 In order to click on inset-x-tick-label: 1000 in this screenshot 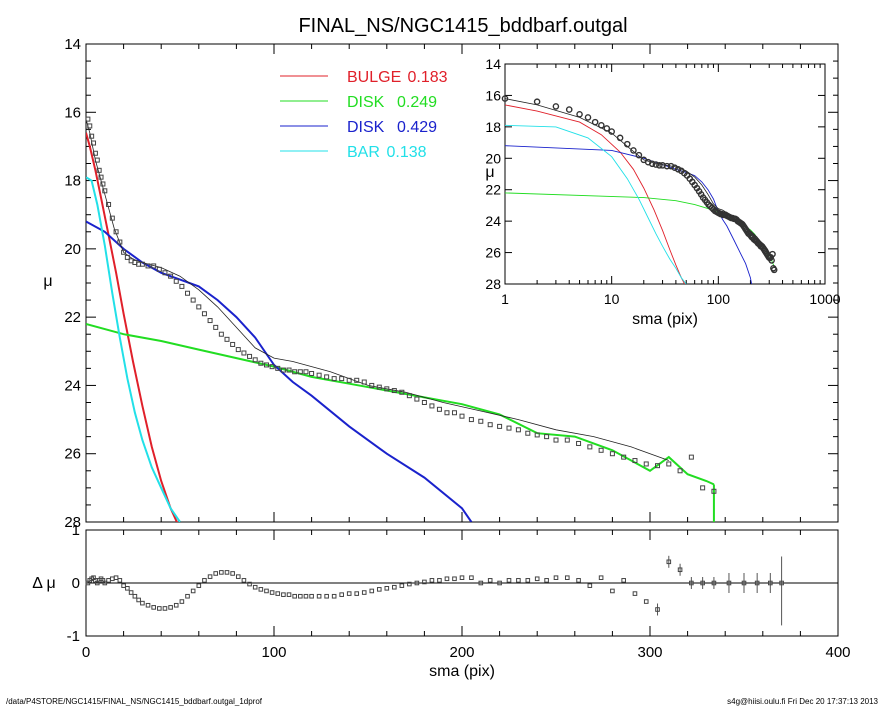, I will do `click(824, 299)`.